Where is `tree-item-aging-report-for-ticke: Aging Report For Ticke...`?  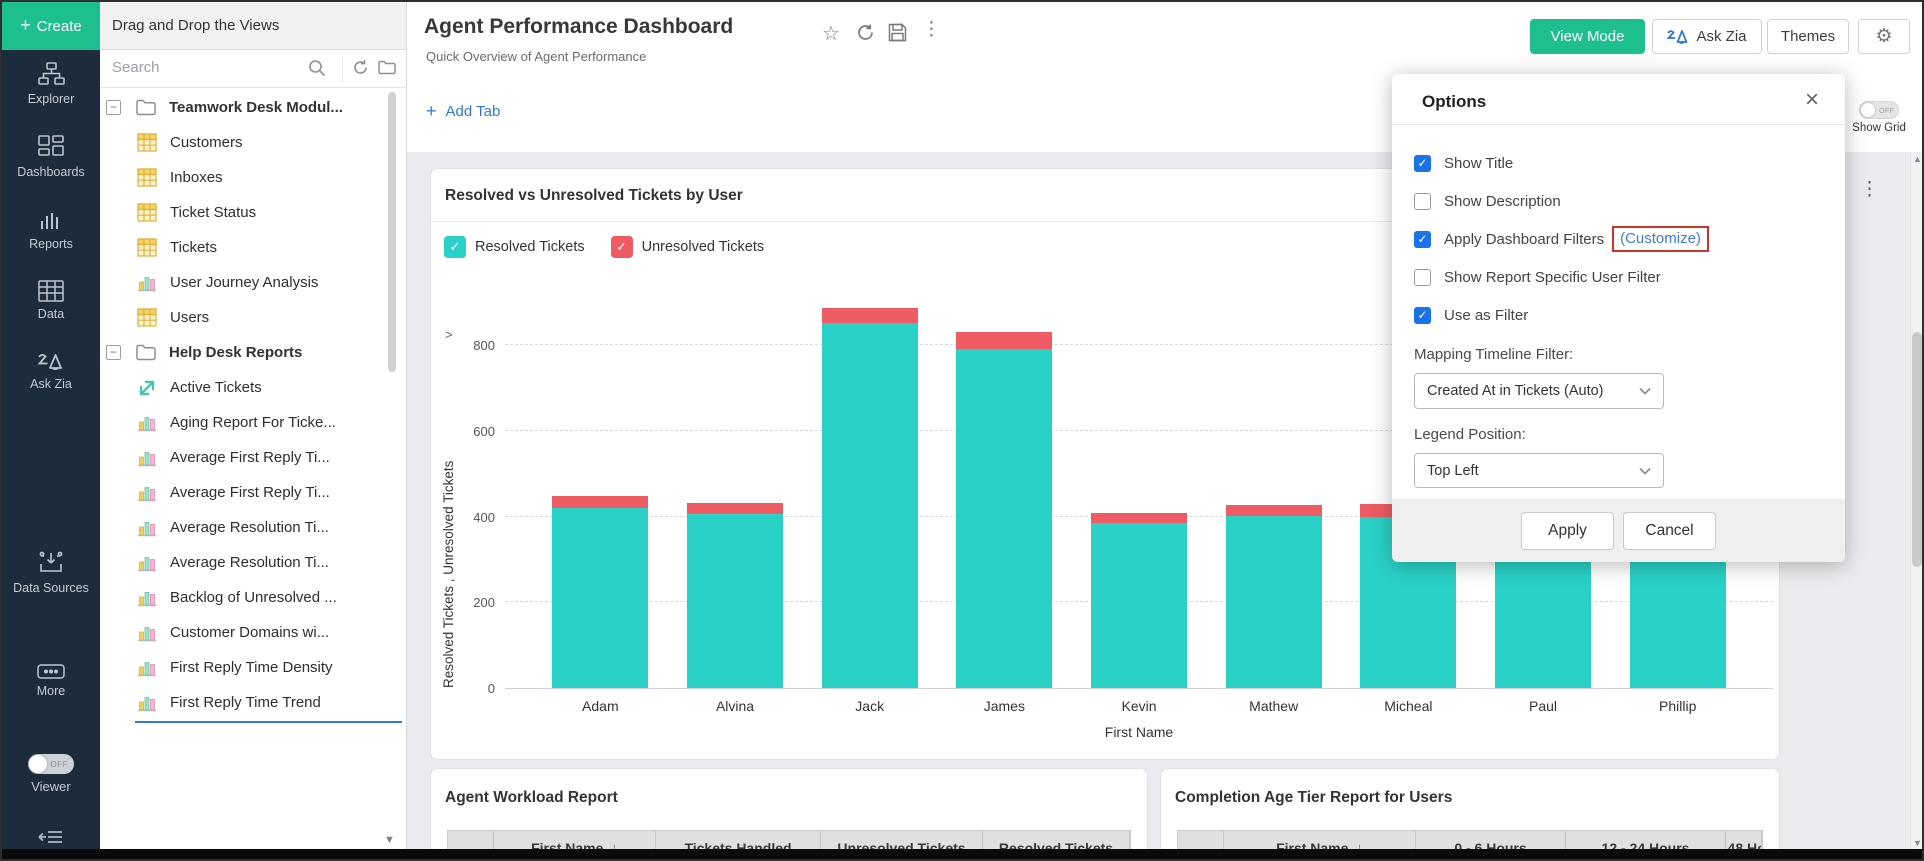
tree-item-aging-report-for-ticke: Aging Report For Ticke... is located at coordinates (250, 422).